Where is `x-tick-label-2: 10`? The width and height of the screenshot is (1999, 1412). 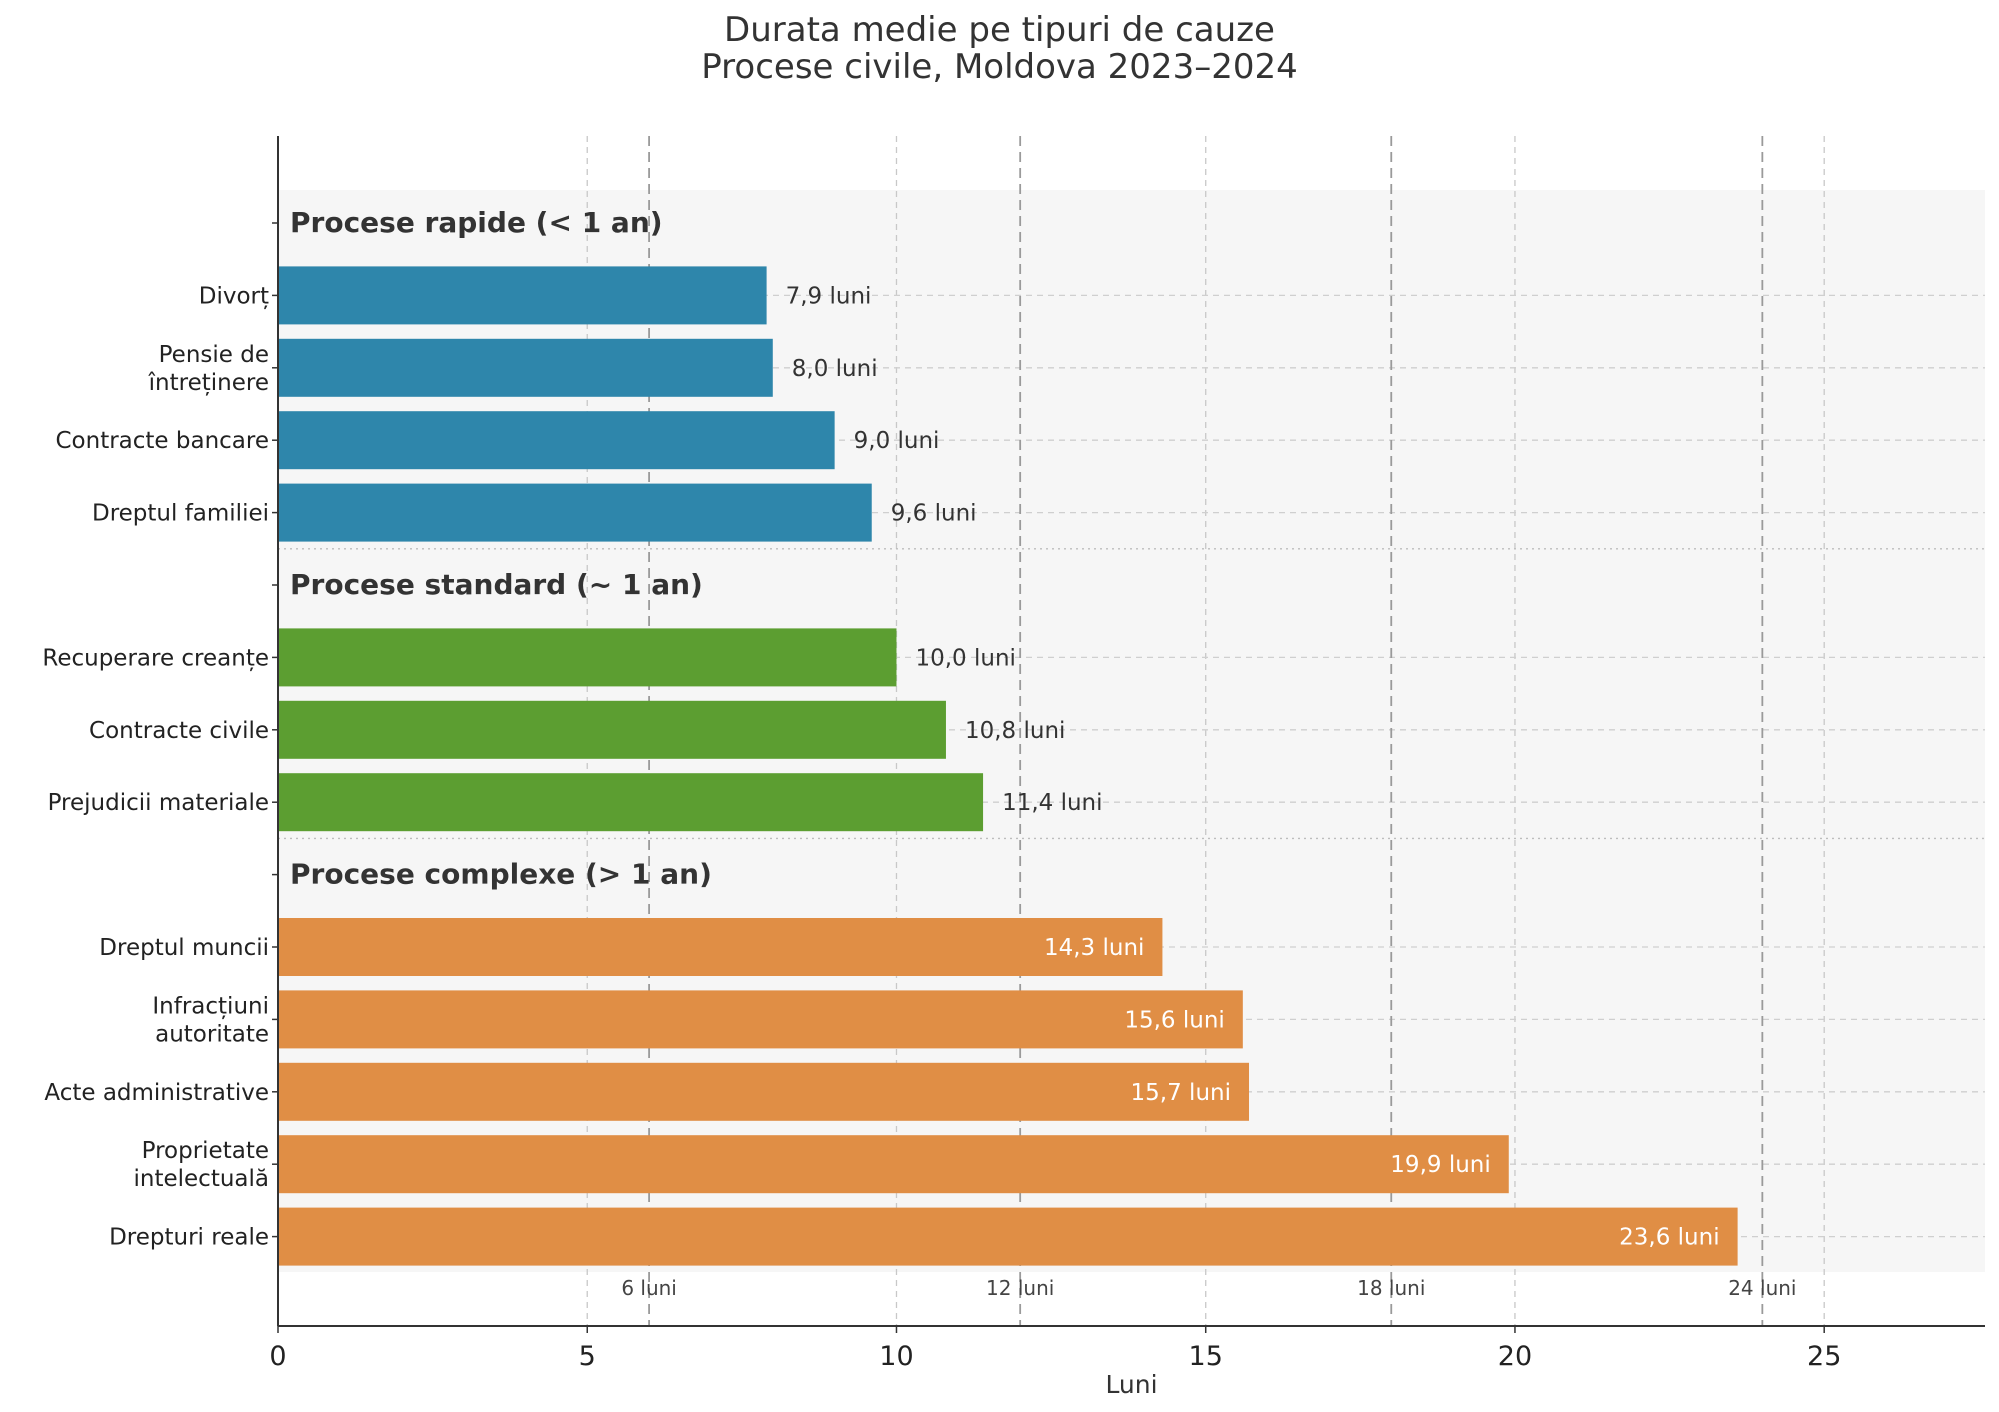
x-tick-label-2: 10 is located at coordinates (896, 1356).